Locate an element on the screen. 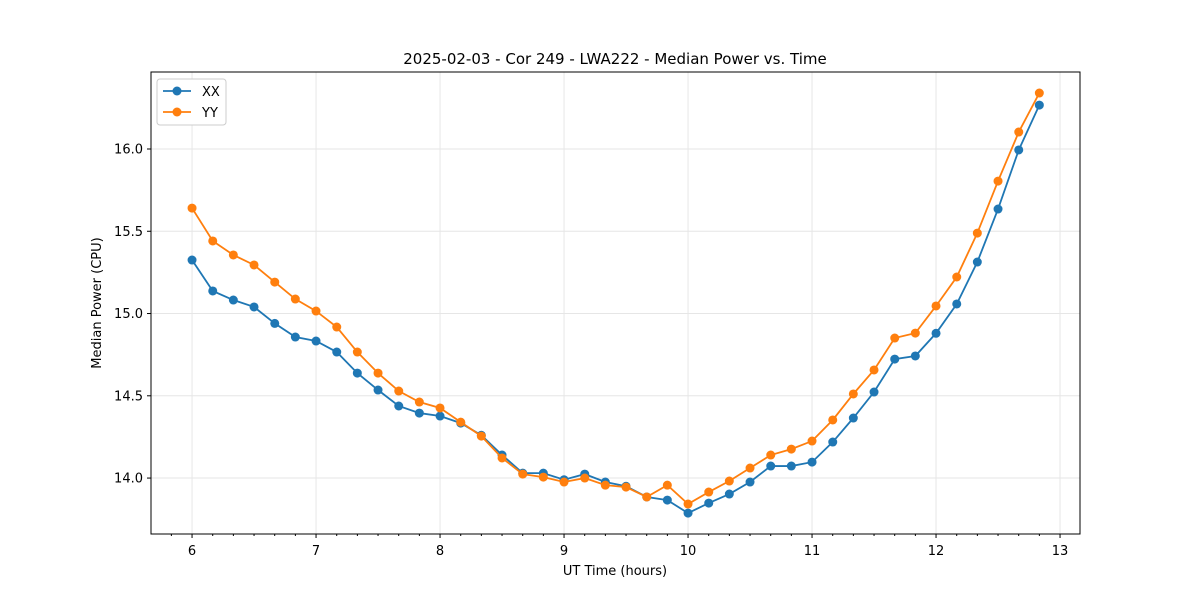 This screenshot has width=1200, height=604. y-axis: 14.0 14.5 15.0 15.5 16.0 is located at coordinates (132, 315).